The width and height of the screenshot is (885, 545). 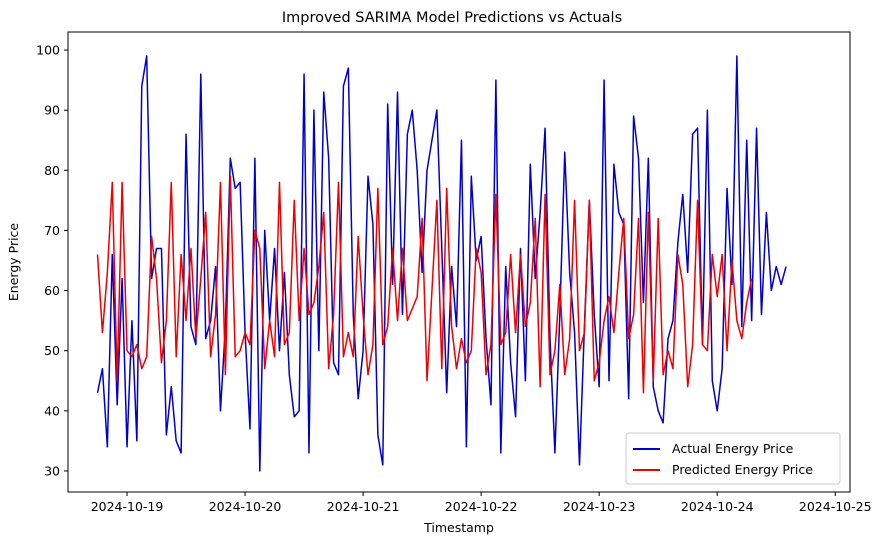 What do you see at coordinates (717, 506) in the screenshot?
I see `x-tick-label: 2024-10-24` at bounding box center [717, 506].